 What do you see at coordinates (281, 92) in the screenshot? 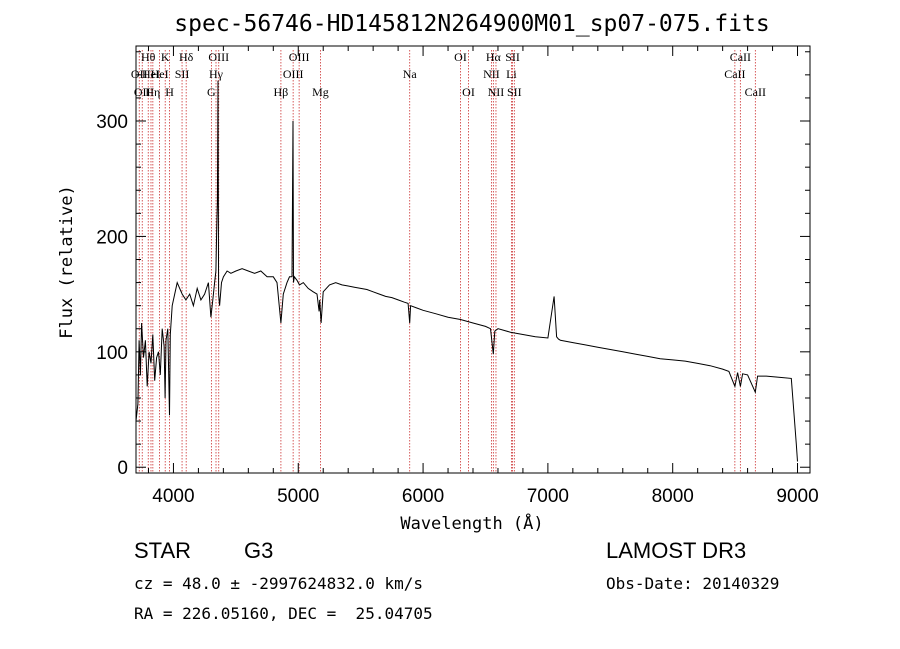
I see `line-marker-label: Hβ` at bounding box center [281, 92].